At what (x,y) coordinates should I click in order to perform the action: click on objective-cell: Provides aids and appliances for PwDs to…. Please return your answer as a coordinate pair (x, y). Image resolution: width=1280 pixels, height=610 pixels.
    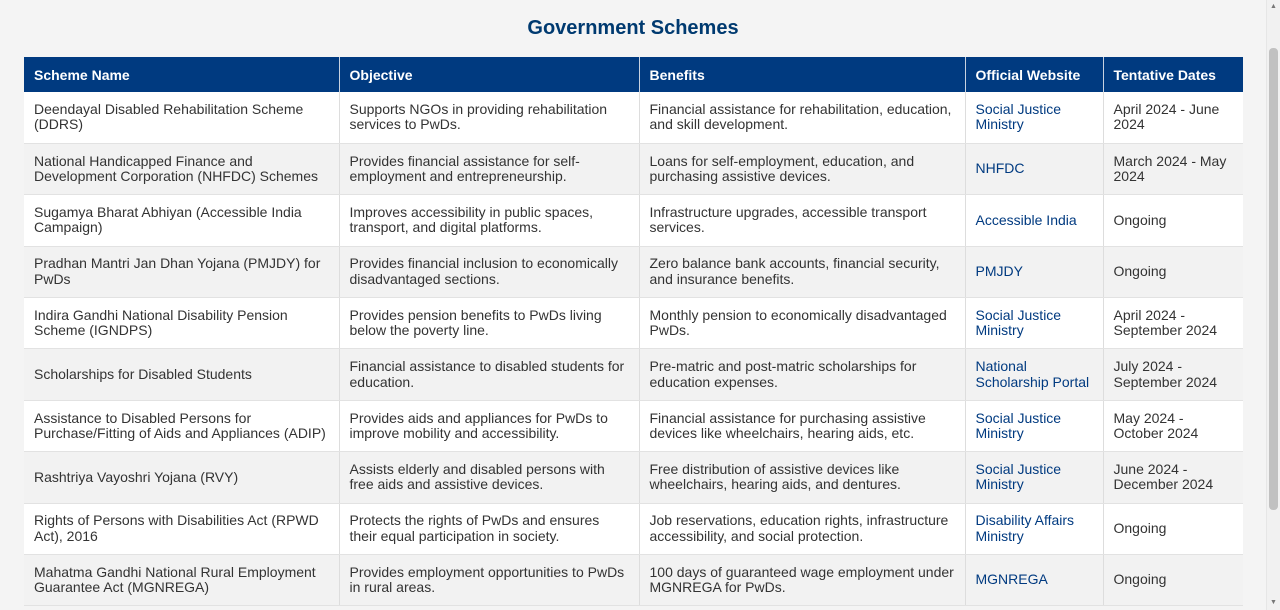
    Looking at the image, I should click on (488, 426).